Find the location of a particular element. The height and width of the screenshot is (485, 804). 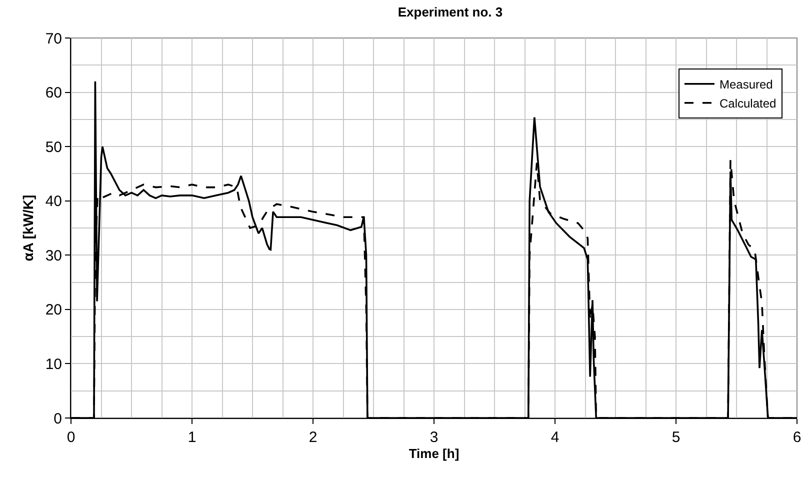

x-tick-label: 2 is located at coordinates (313, 437).